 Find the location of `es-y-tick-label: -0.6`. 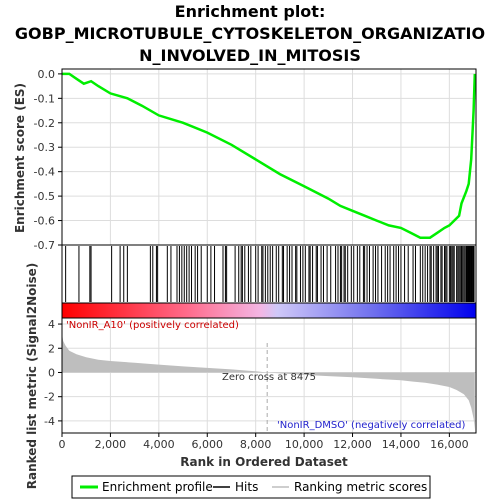

es-y-tick-label: -0.6 is located at coordinates (44, 221).